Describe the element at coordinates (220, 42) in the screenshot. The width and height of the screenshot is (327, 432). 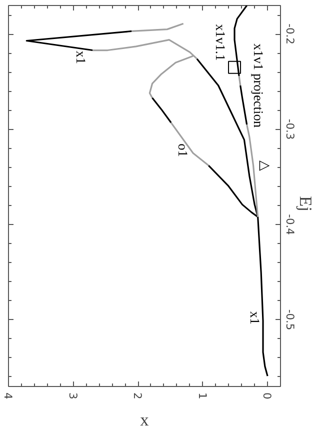
I see `annotation: x1v1.1` at that location.